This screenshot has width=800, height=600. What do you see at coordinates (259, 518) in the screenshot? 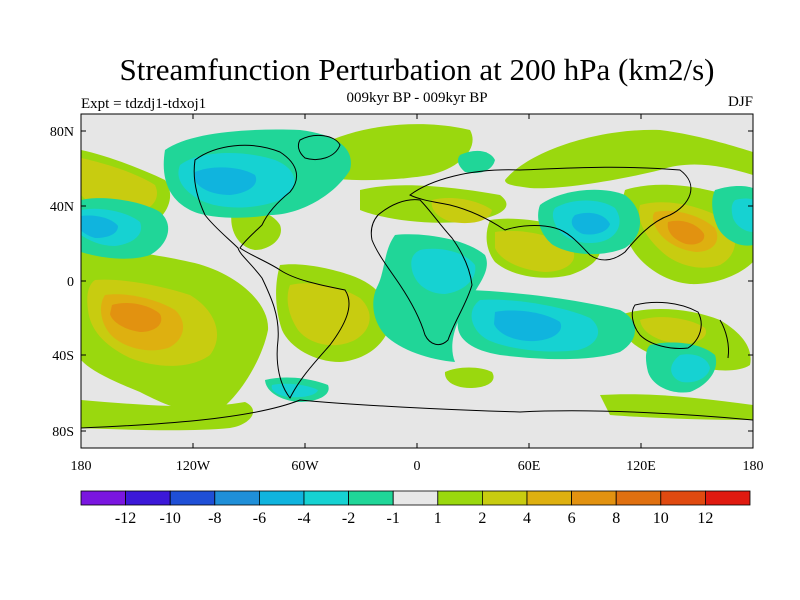
I see `colorbar-label: -6` at bounding box center [259, 518].